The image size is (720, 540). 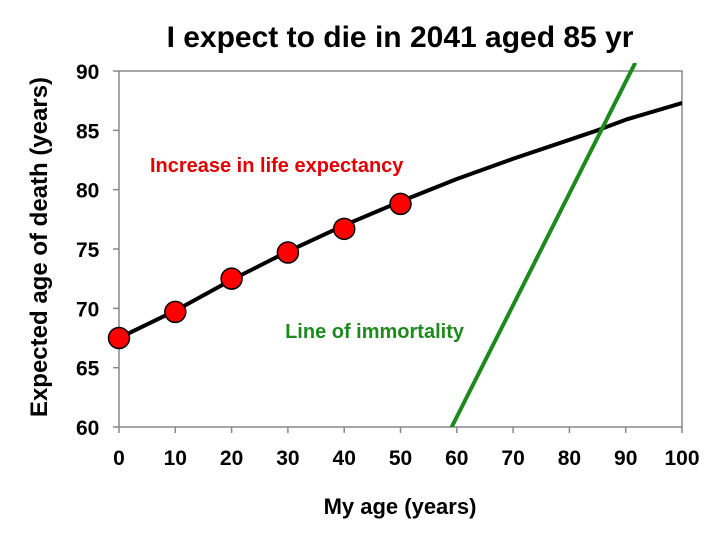 What do you see at coordinates (400, 506) in the screenshot?
I see `x-axis-title: My age (years)` at bounding box center [400, 506].